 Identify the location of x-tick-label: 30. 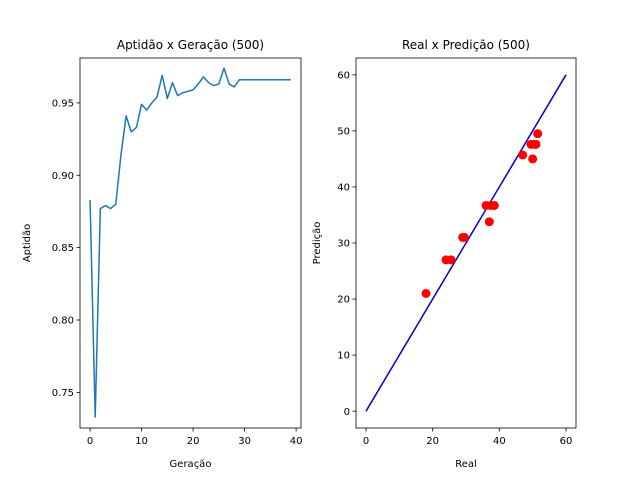
(244, 441).